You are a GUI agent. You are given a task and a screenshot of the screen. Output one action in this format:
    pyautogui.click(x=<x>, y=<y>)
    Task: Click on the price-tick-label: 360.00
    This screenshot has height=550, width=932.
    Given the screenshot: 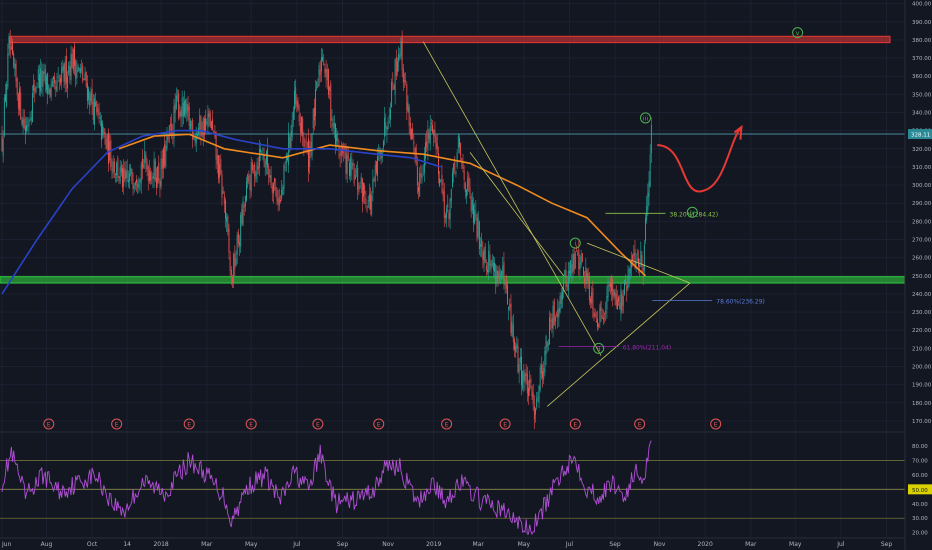 What is the action you would take?
    pyautogui.click(x=922, y=77)
    